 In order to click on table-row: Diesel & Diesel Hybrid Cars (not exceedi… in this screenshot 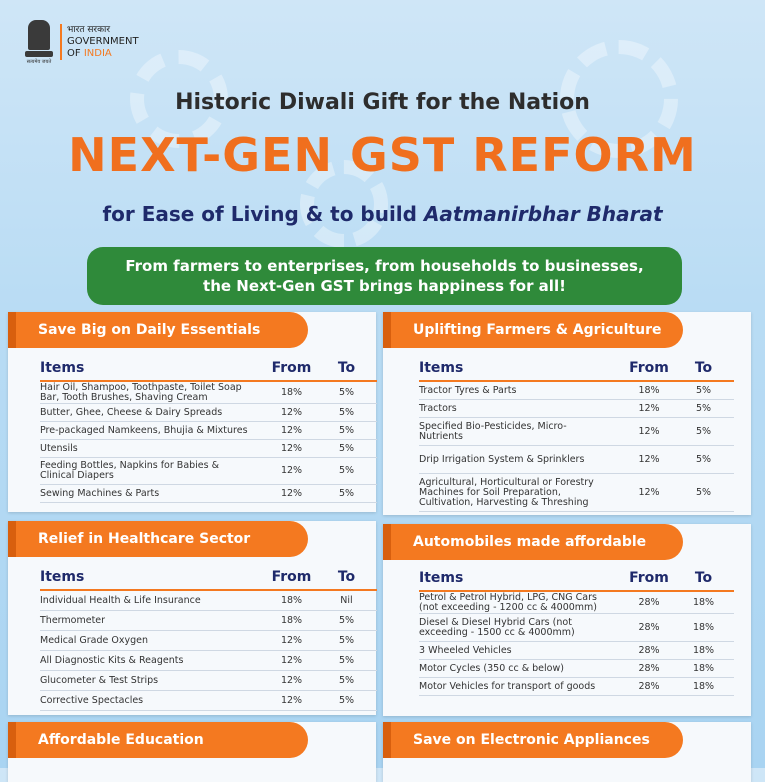, I will do `click(576, 628)`.